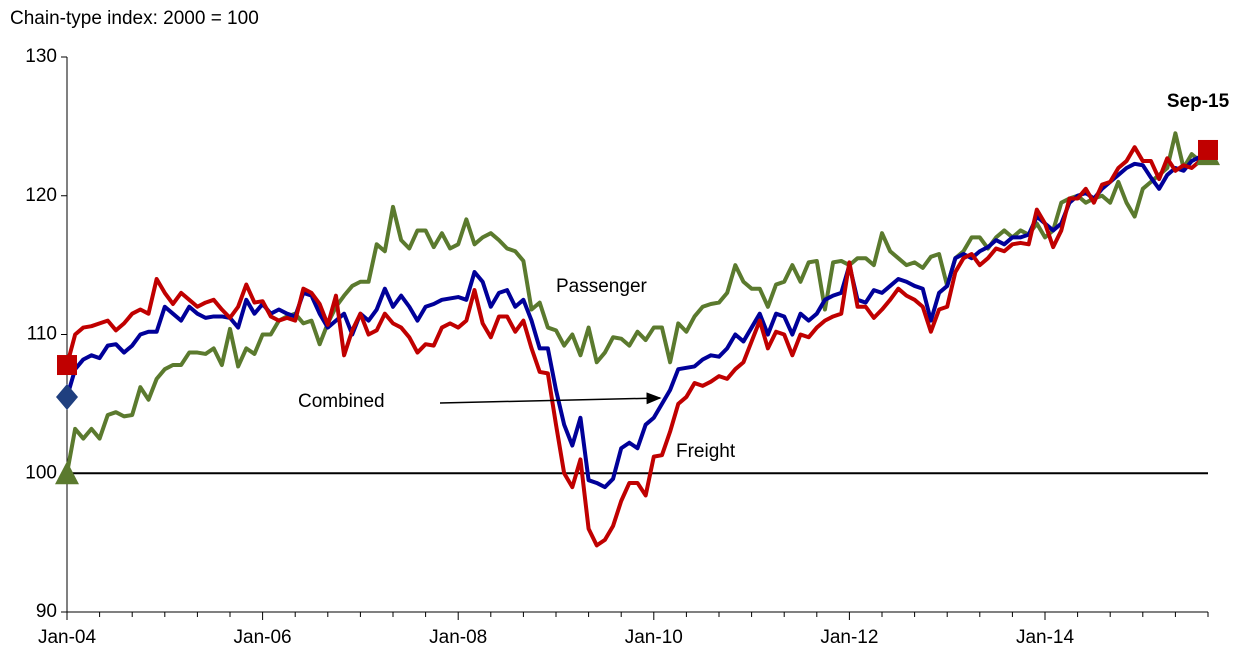  I want to click on y-axis-label: Chain-type index: 2000 = 100, so click(134, 18).